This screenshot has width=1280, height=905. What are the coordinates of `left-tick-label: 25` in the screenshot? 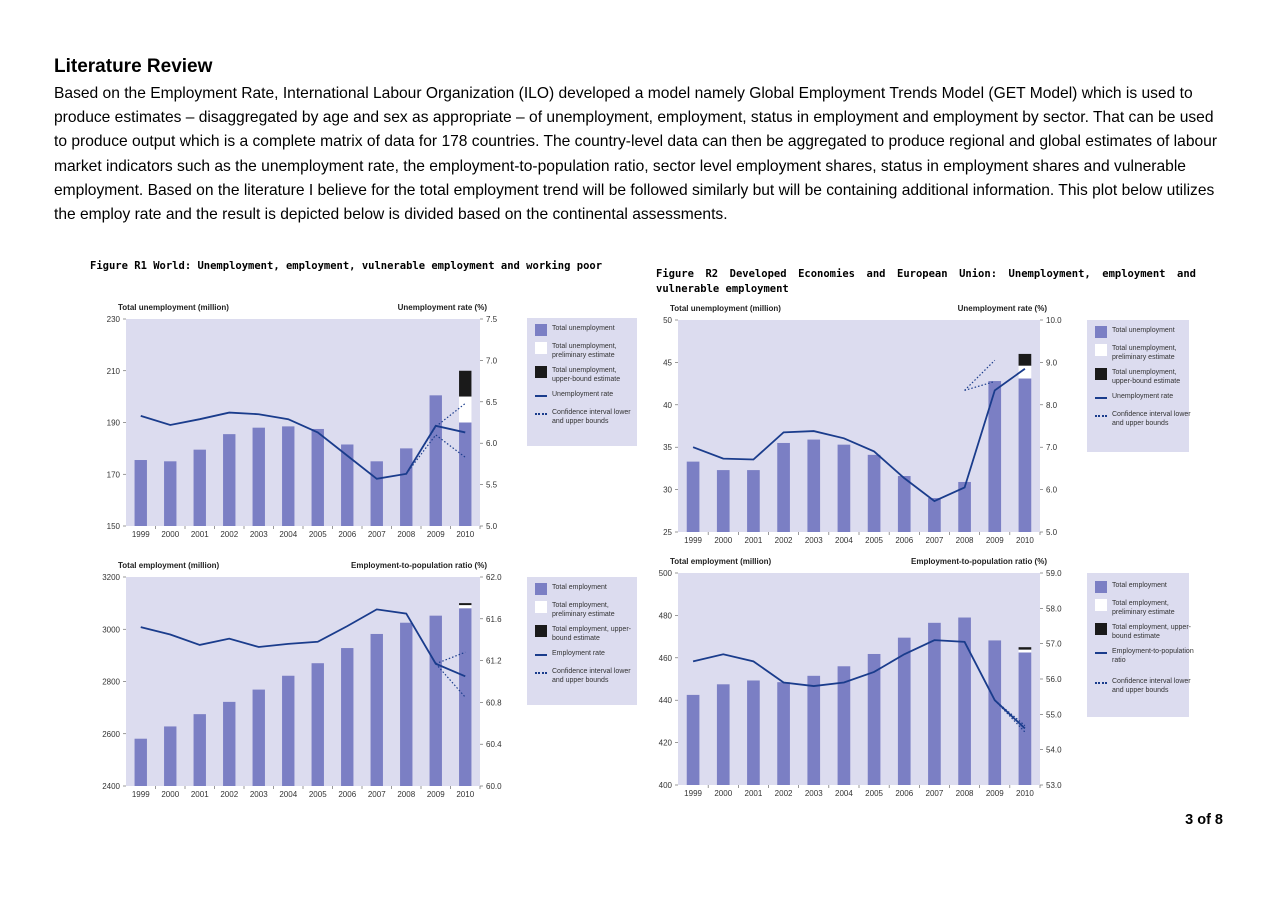 It's located at (667, 532).